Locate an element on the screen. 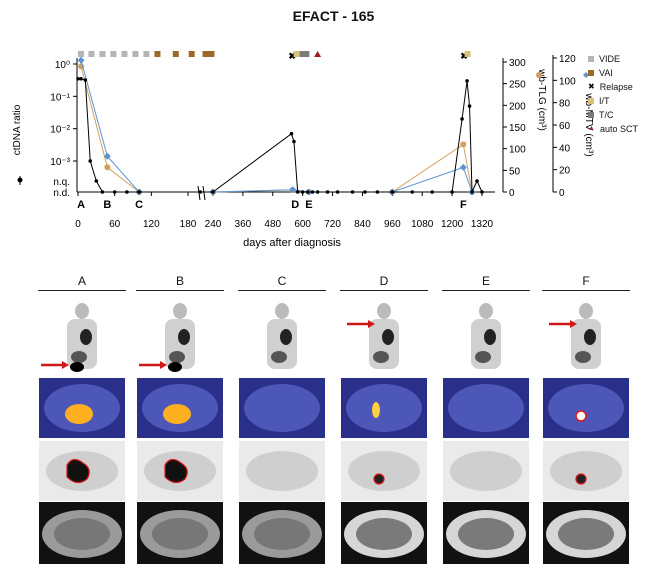 This screenshot has height=569, width=667. panel-column-f: F is located at coordinates (586, 418).